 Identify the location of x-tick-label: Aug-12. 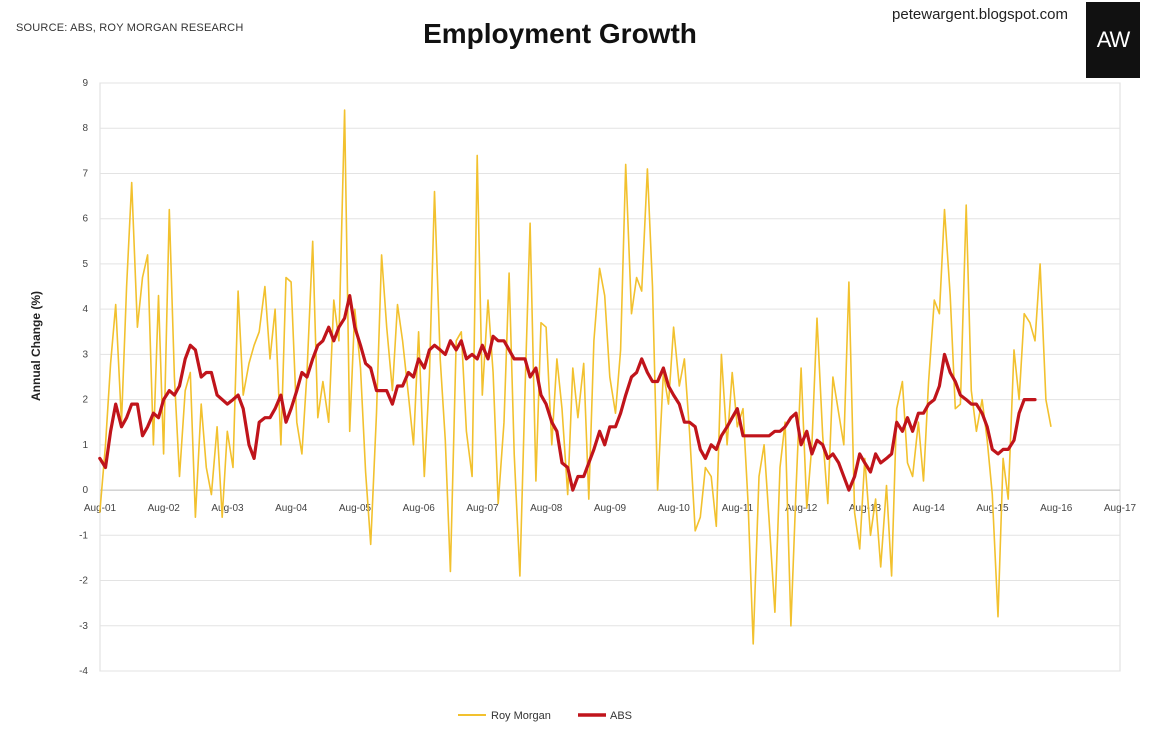
(801, 508).